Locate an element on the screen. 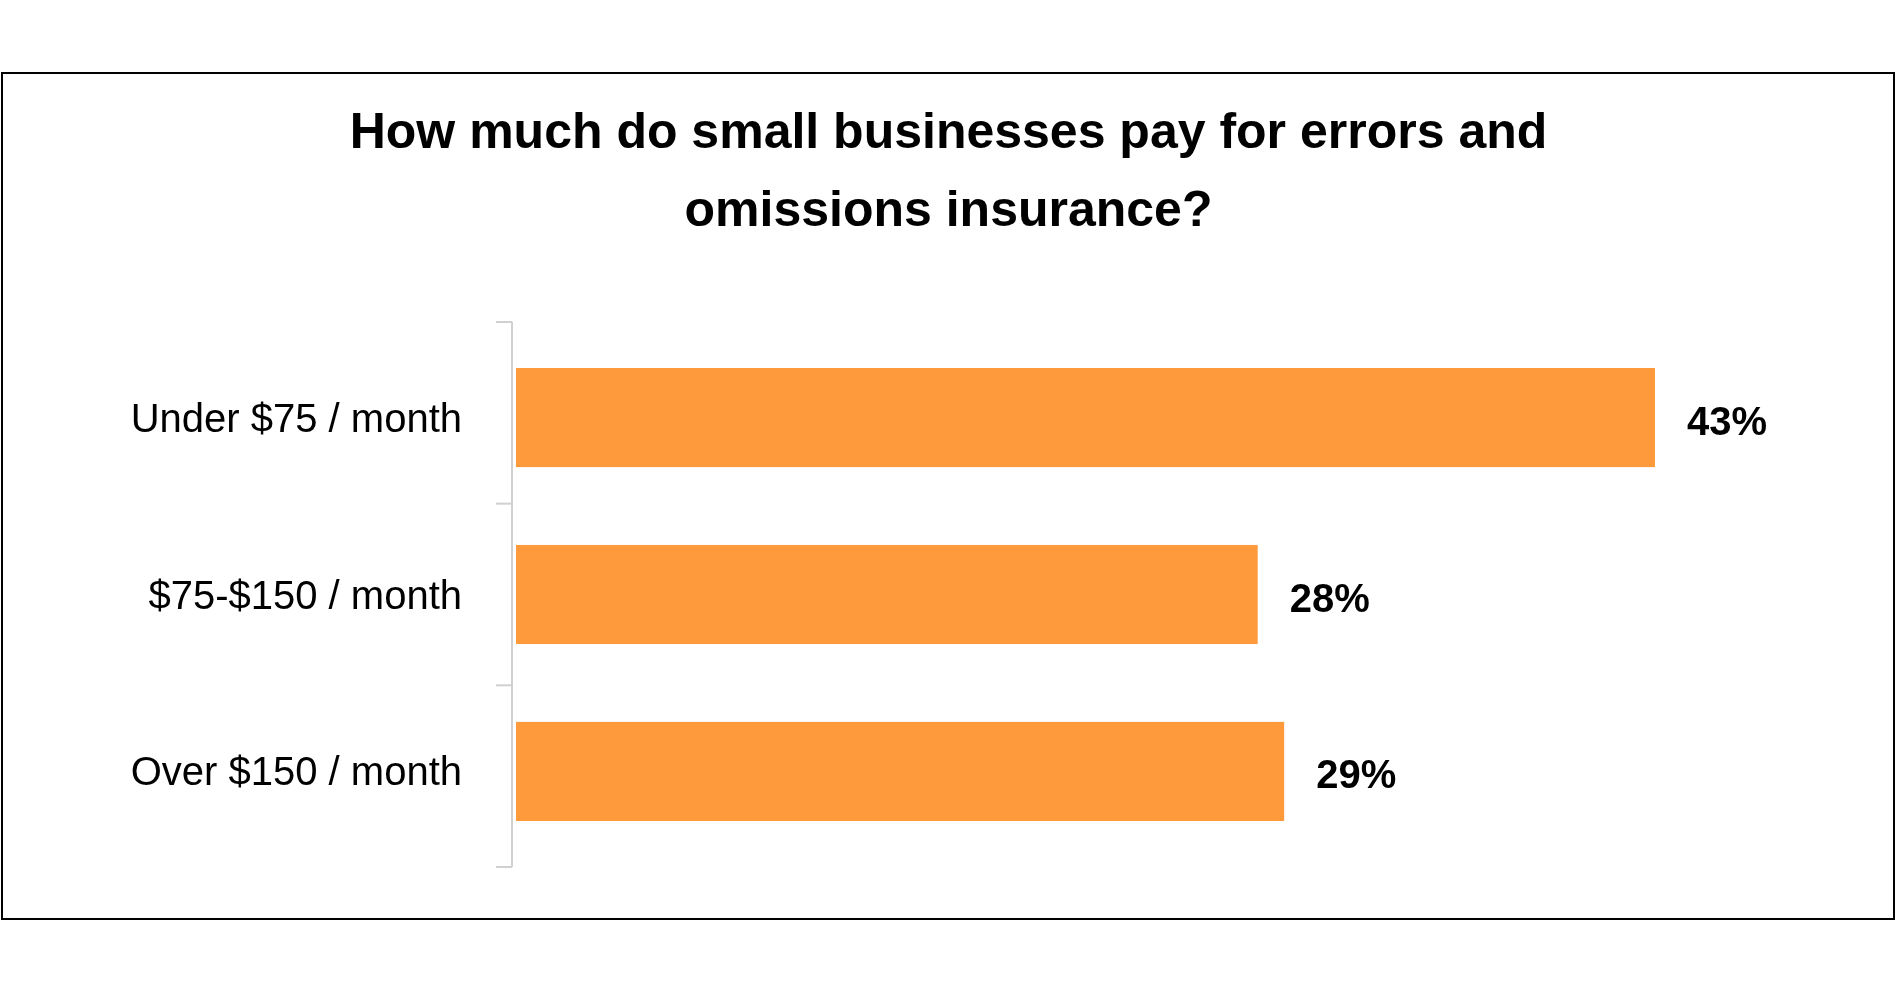 The width and height of the screenshot is (1897, 992). data-label: 43% is located at coordinates (1727, 420).